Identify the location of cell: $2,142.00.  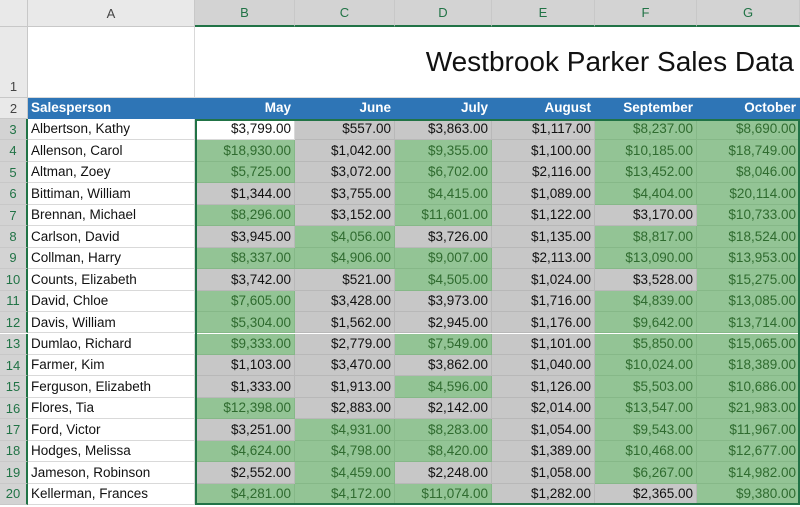
(443, 408).